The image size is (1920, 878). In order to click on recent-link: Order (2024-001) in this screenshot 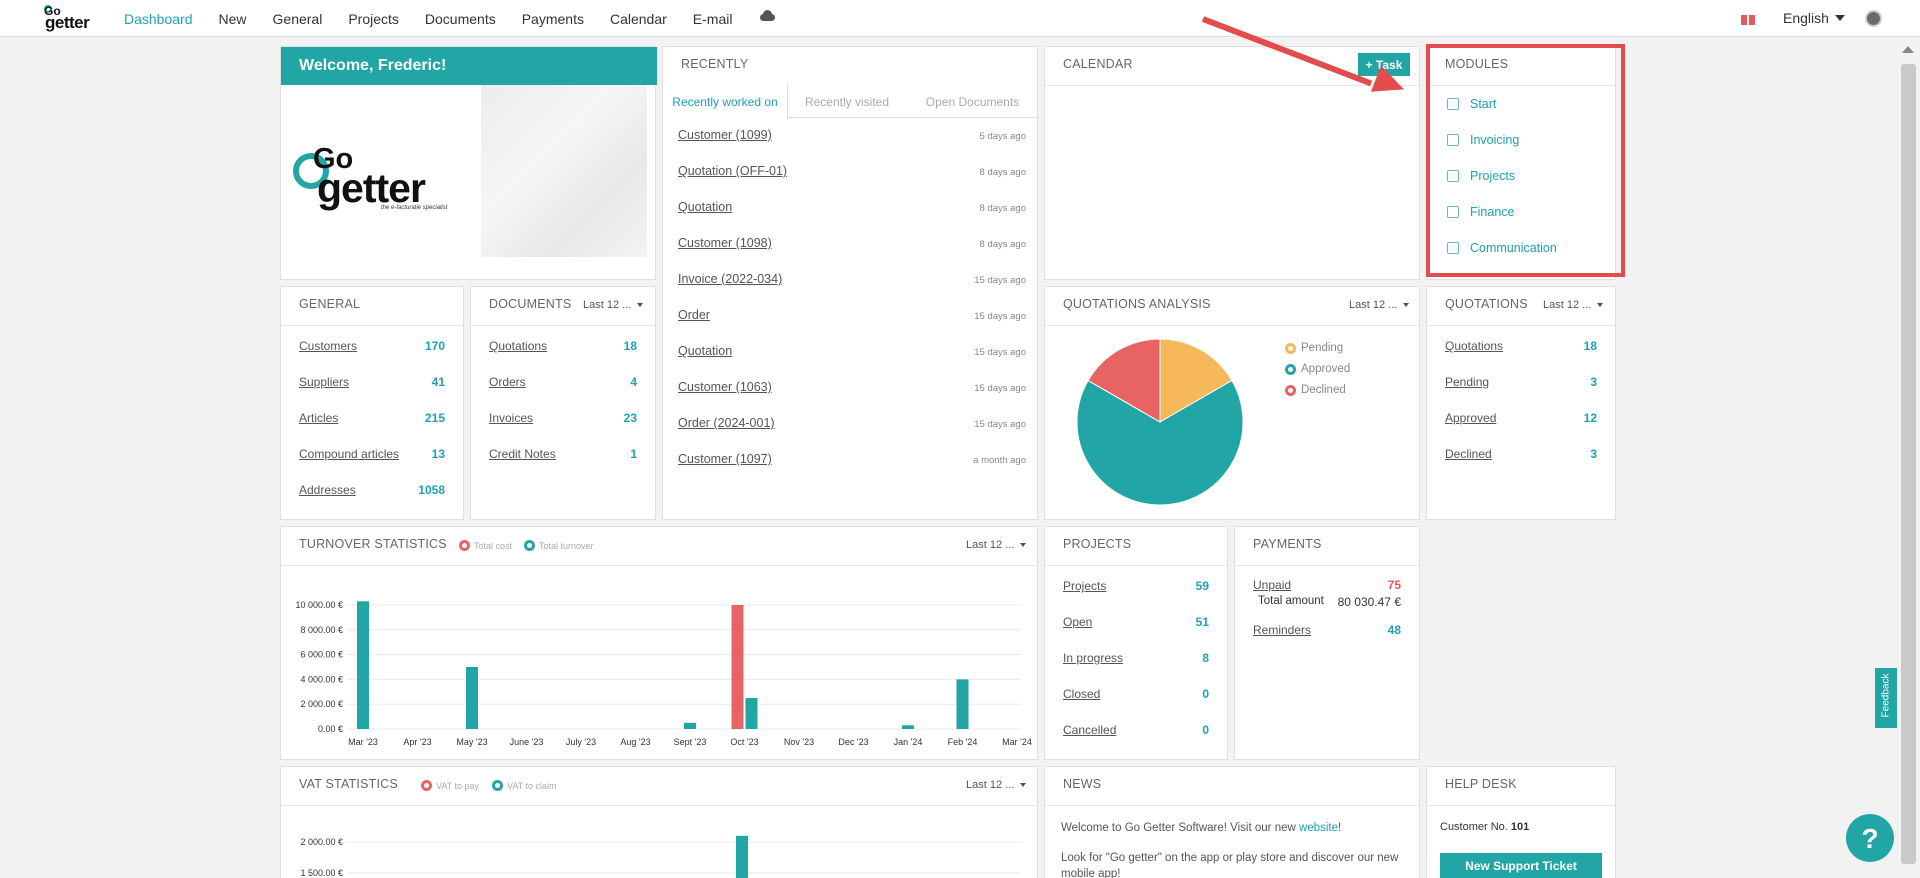, I will do `click(726, 423)`.